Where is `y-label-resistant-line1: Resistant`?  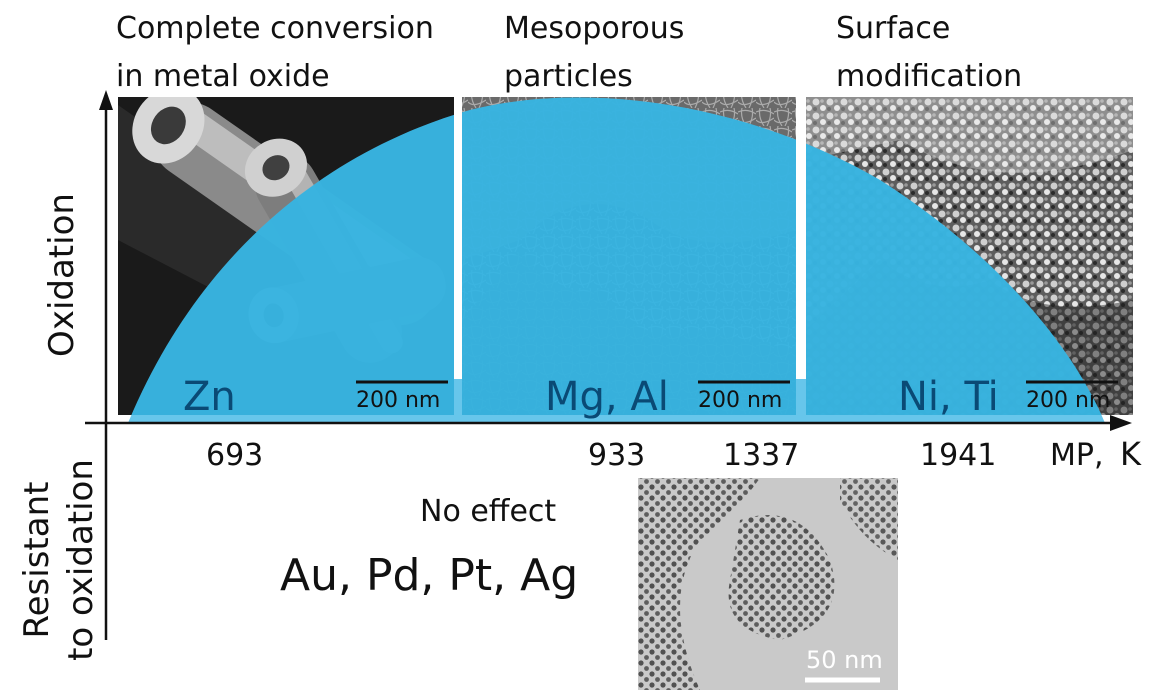
y-label-resistant-line1: Resistant is located at coordinates (37, 560).